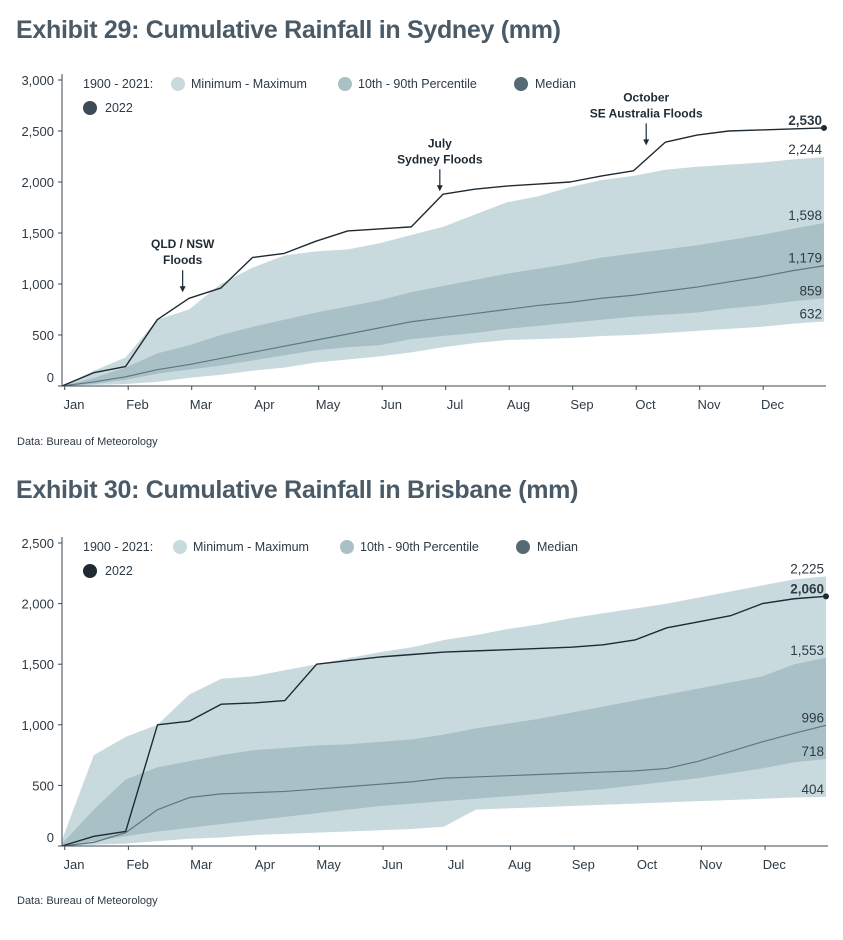 Image resolution: width=843 pixels, height=940 pixels. Describe the element at coordinates (812, 751) in the screenshot. I see `end-value-label: 718` at that location.